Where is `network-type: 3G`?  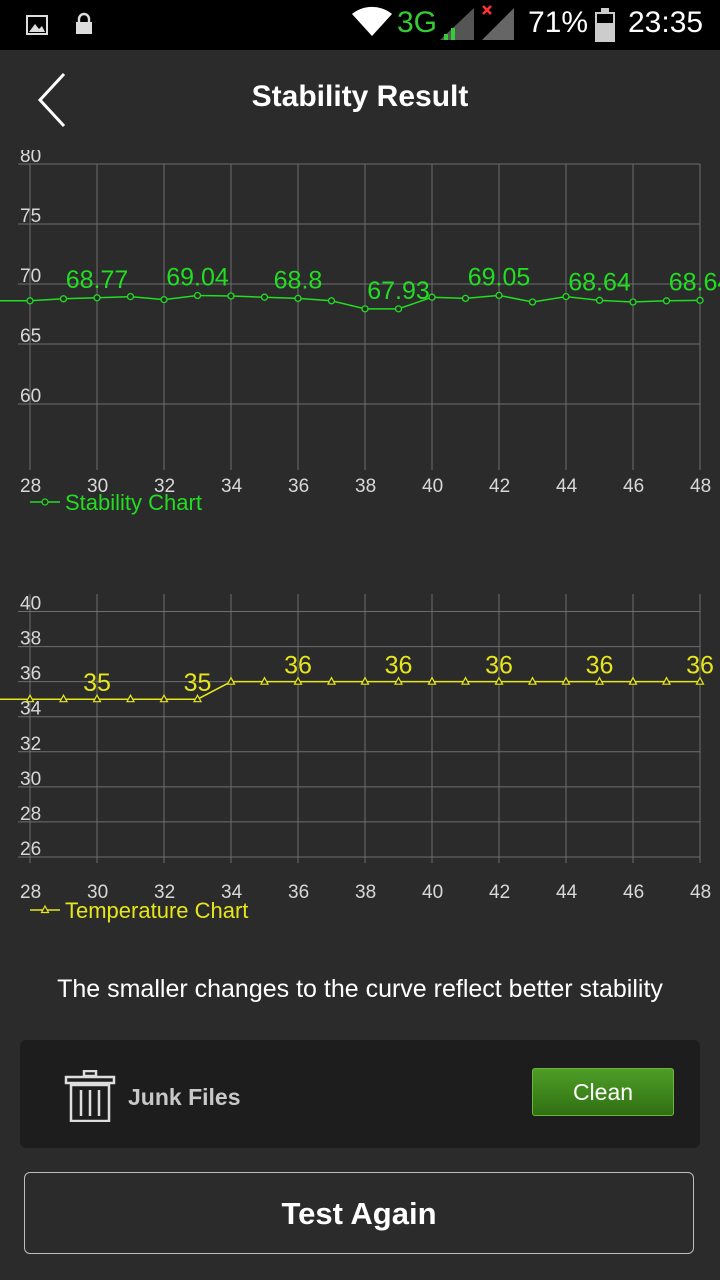 network-type: 3G is located at coordinates (417, 22).